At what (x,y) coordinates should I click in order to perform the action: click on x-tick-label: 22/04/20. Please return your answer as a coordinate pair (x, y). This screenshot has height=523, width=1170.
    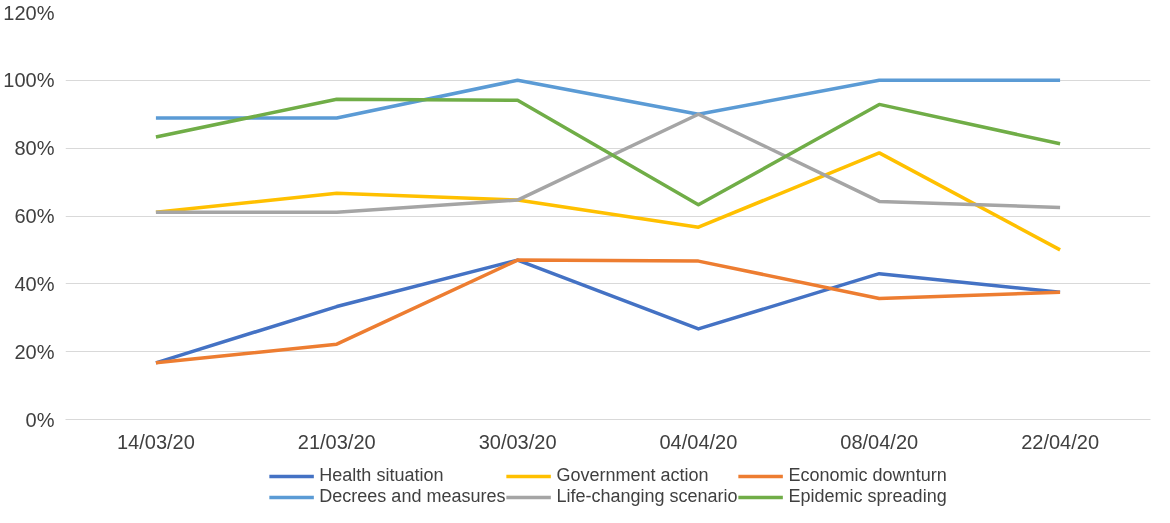
    Looking at the image, I should click on (1060, 441).